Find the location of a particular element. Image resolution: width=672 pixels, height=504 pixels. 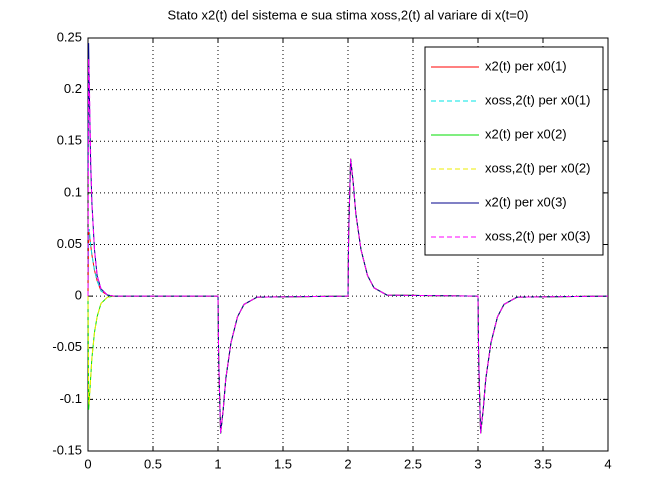

x-tick-label: 0.5 is located at coordinates (153, 463).